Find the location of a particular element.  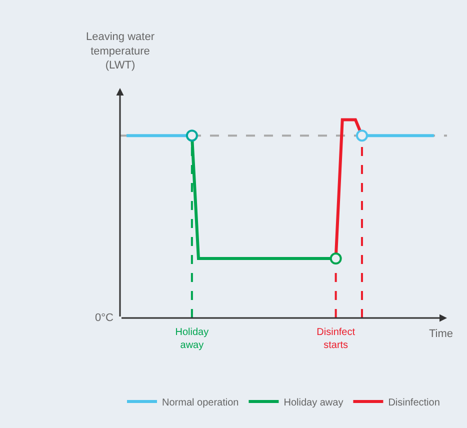

legend-label: Normal operation is located at coordinates (200, 402).